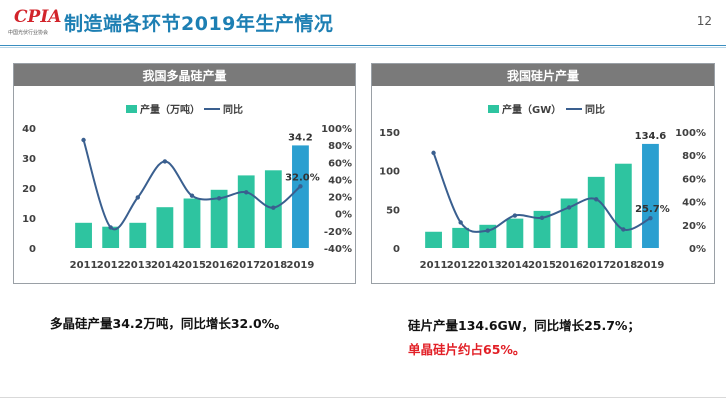 This screenshot has height=405, width=726. I want to click on line-data-label: 32.0%, so click(302, 177).